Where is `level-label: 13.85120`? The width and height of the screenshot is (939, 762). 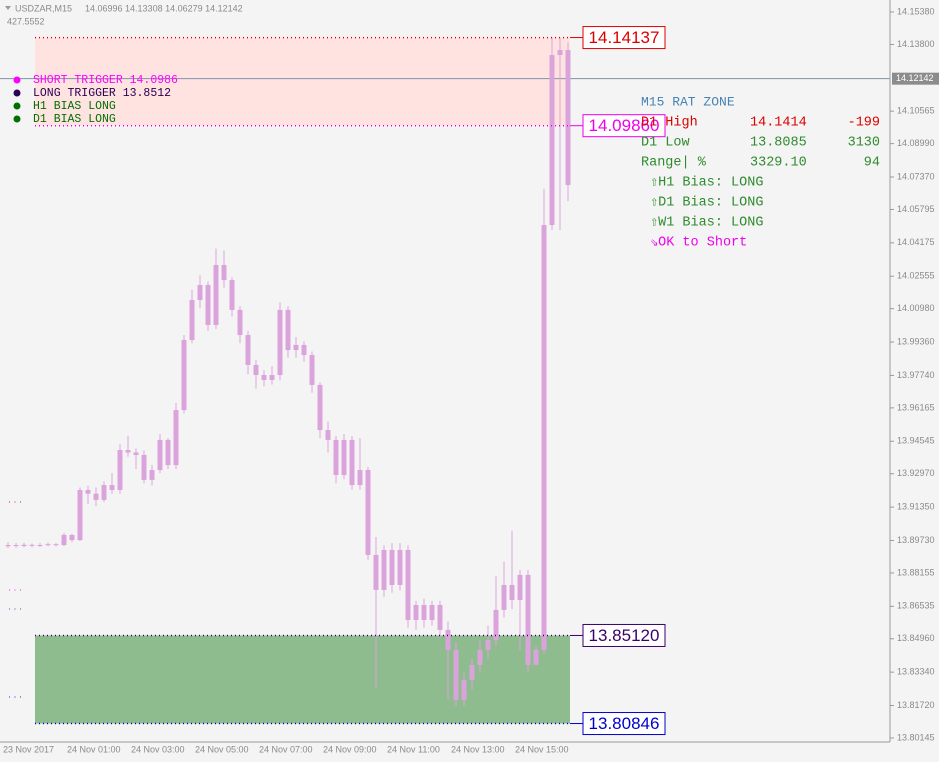
level-label: 13.85120 is located at coordinates (624, 635).